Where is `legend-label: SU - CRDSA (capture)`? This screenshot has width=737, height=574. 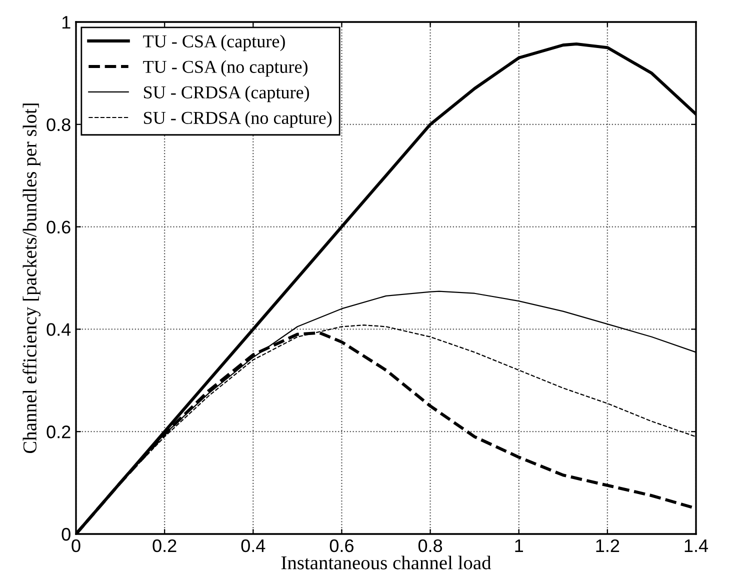
legend-label: SU - CRDSA (capture) is located at coordinates (227, 94).